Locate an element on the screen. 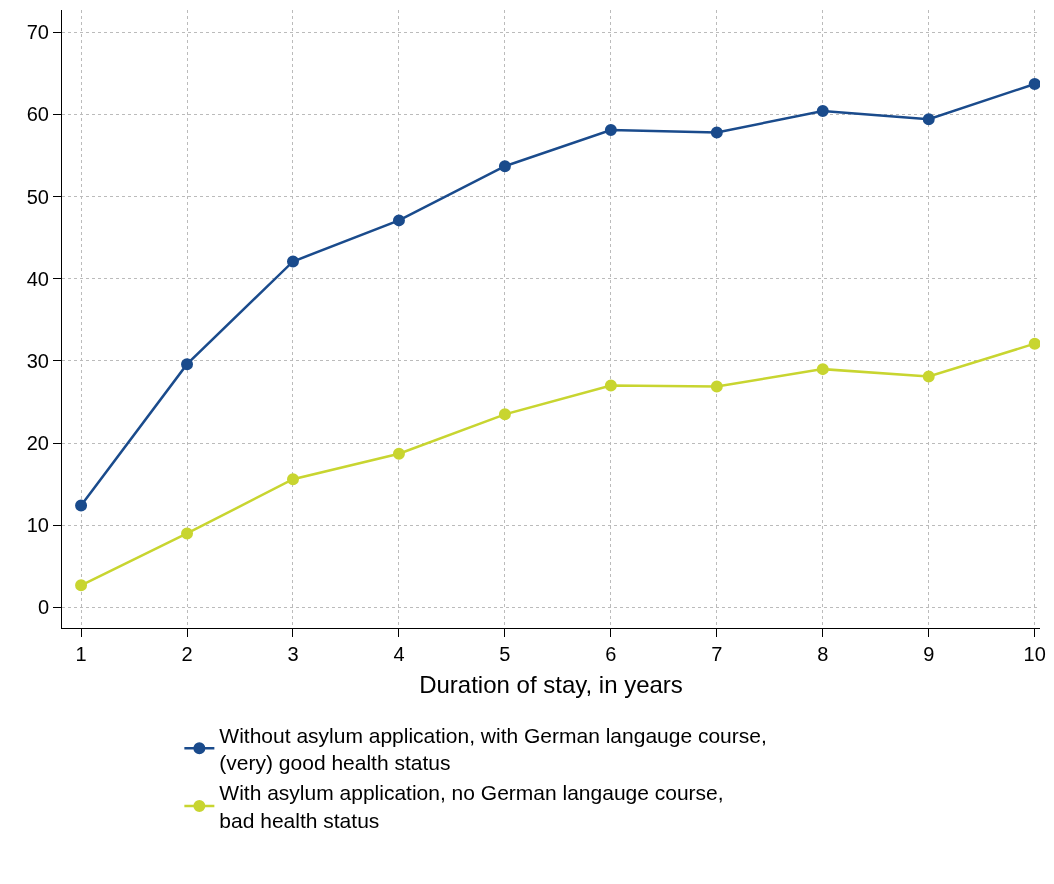  y-tick-label: 60 is located at coordinates (37, 114).